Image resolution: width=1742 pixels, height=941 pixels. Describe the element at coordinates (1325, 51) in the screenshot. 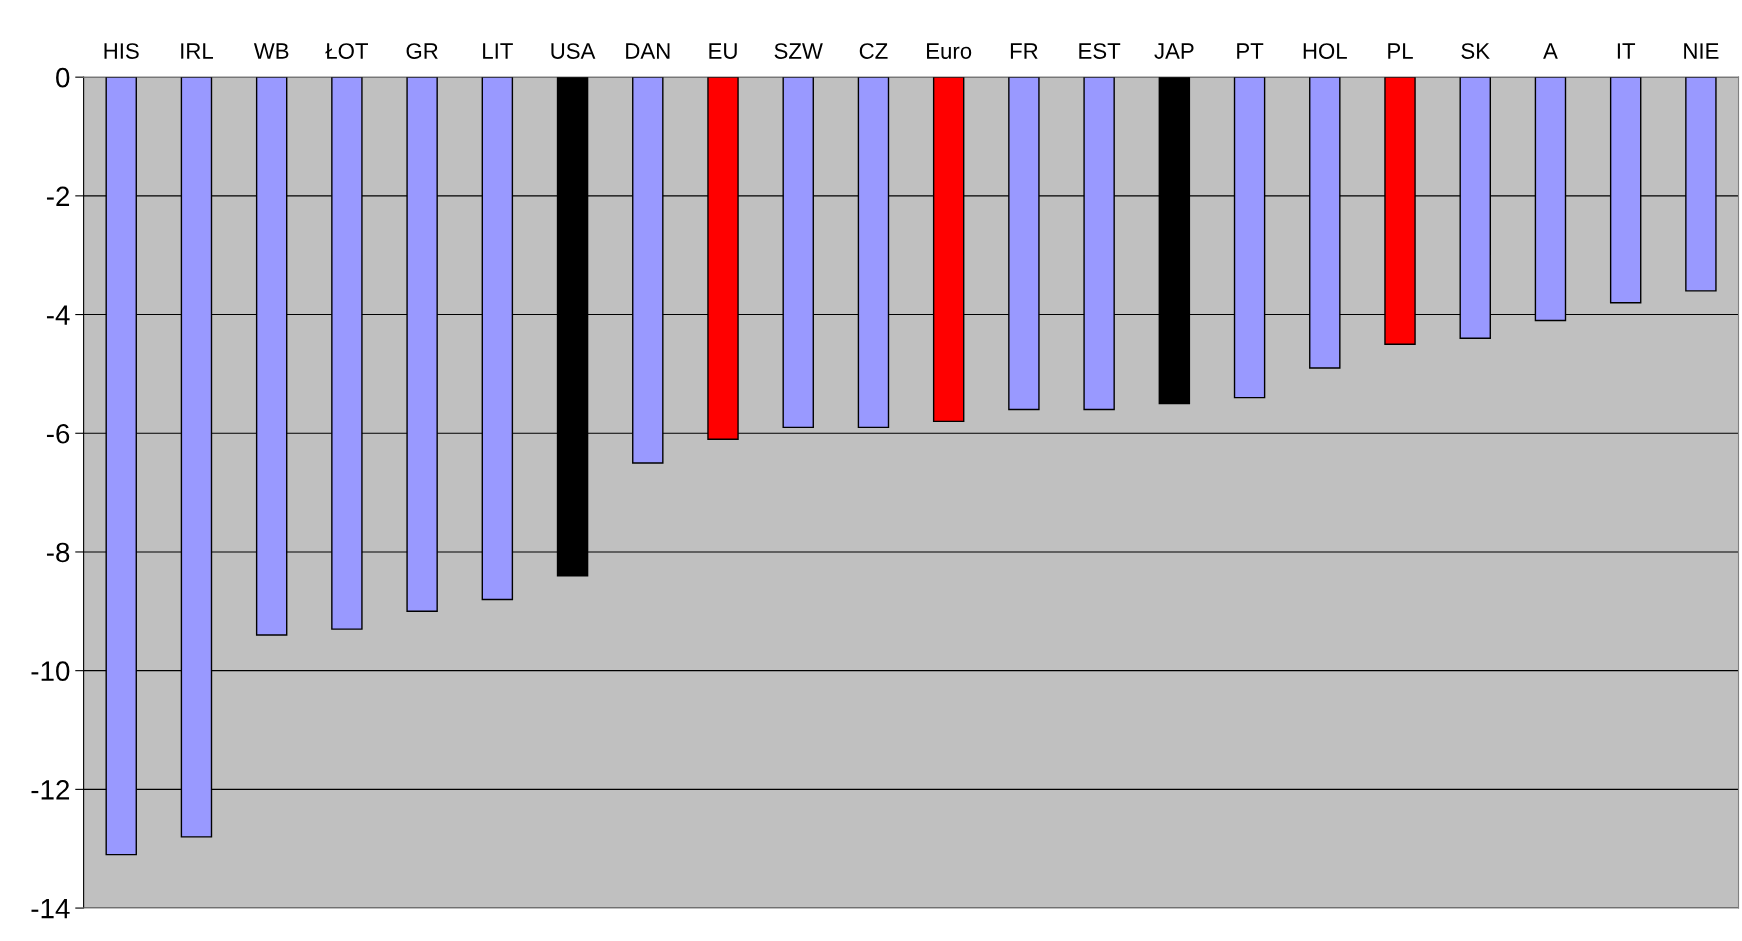

I see `x-tick-label: HOL` at that location.